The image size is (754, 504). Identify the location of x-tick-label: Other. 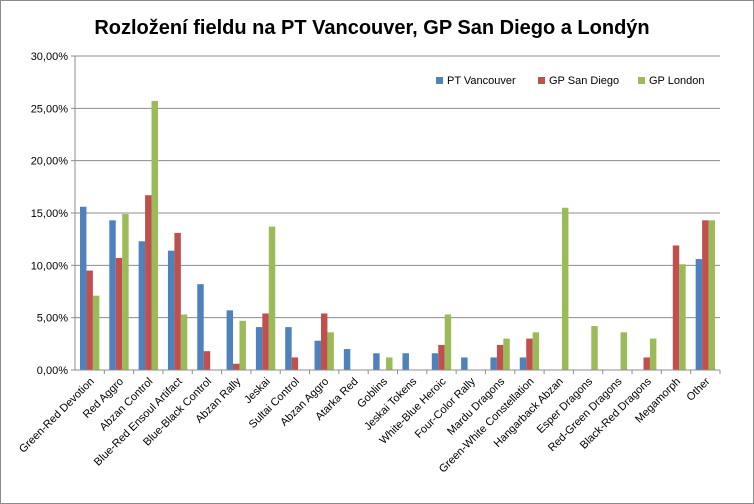
(699, 389).